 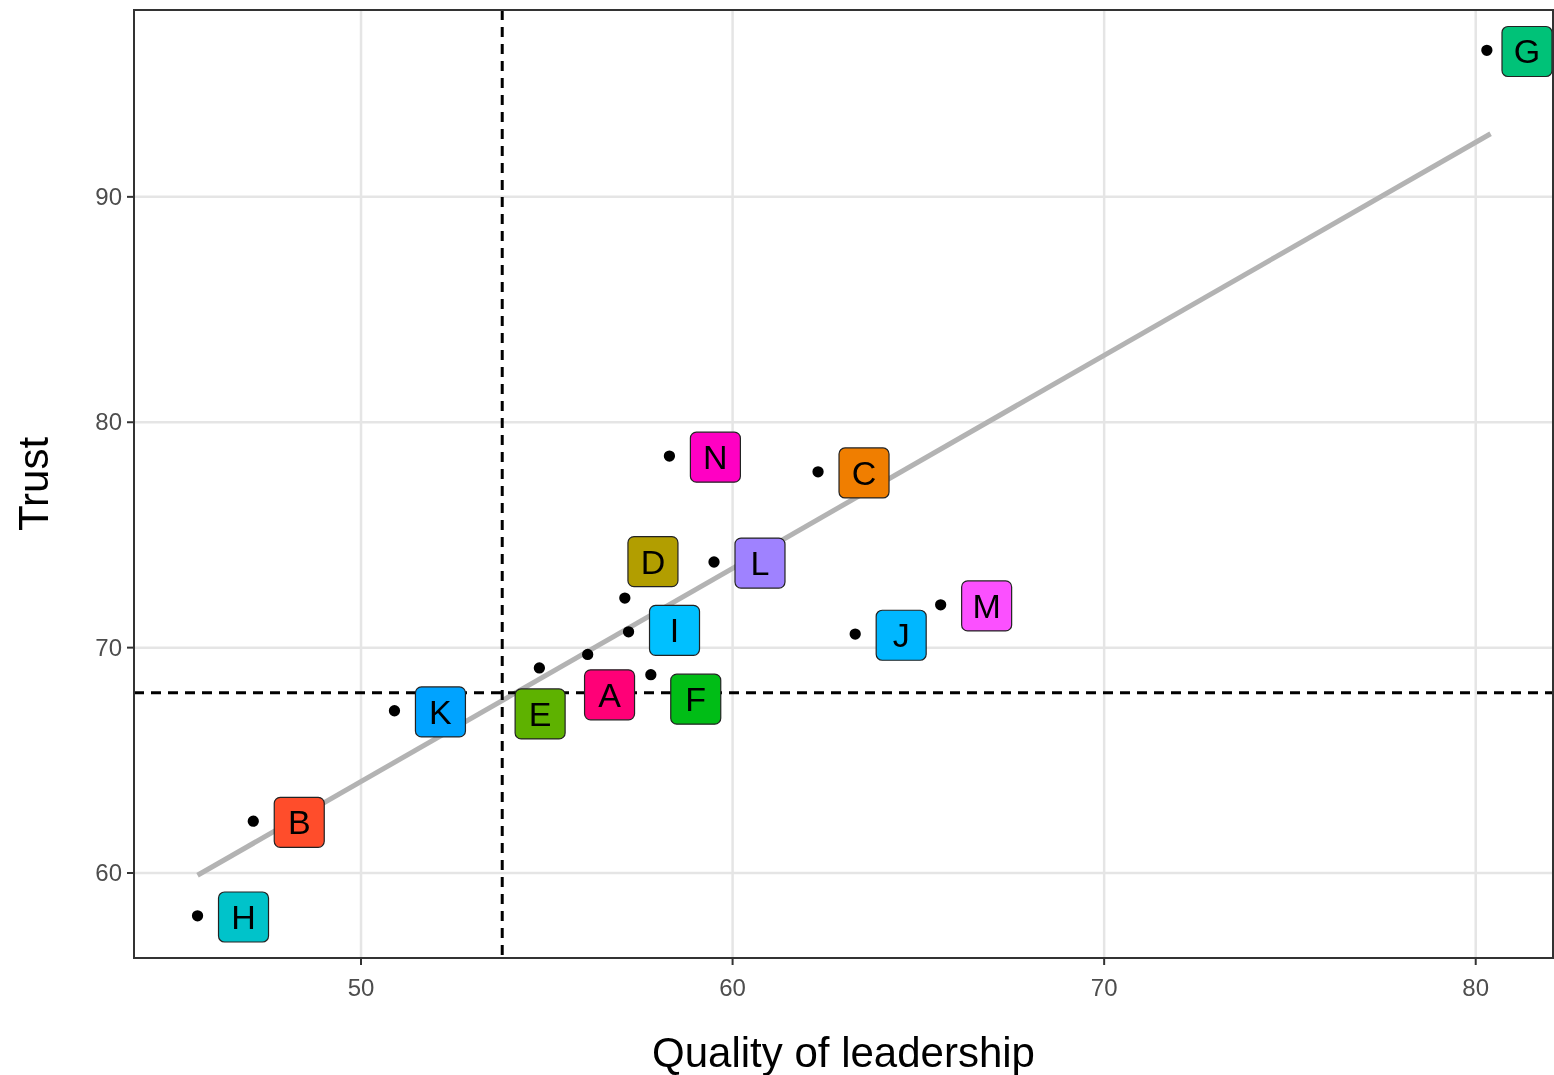 What do you see at coordinates (732, 987) in the screenshot?
I see `x-tick-label: 60` at bounding box center [732, 987].